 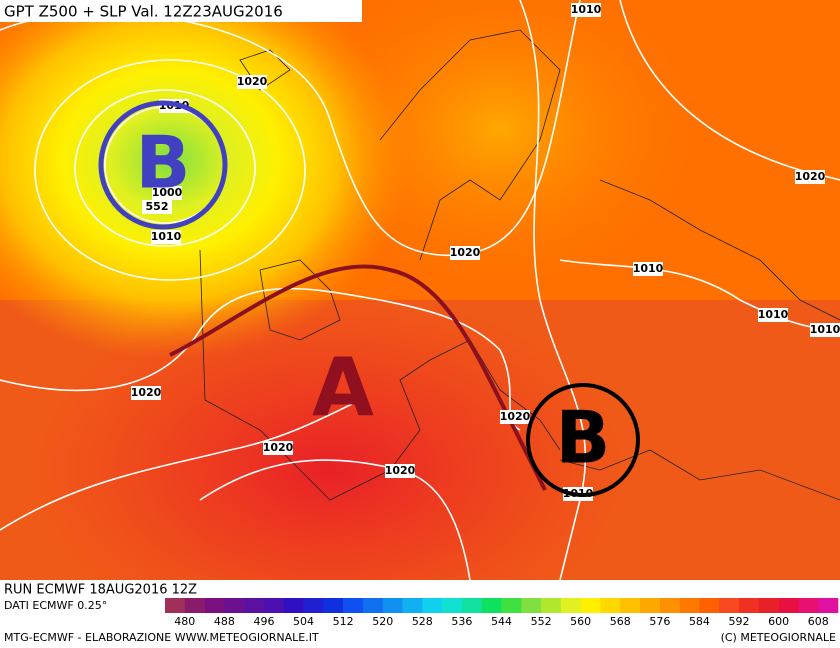 What do you see at coordinates (699, 621) in the screenshot?
I see `scale-label: 584` at bounding box center [699, 621].